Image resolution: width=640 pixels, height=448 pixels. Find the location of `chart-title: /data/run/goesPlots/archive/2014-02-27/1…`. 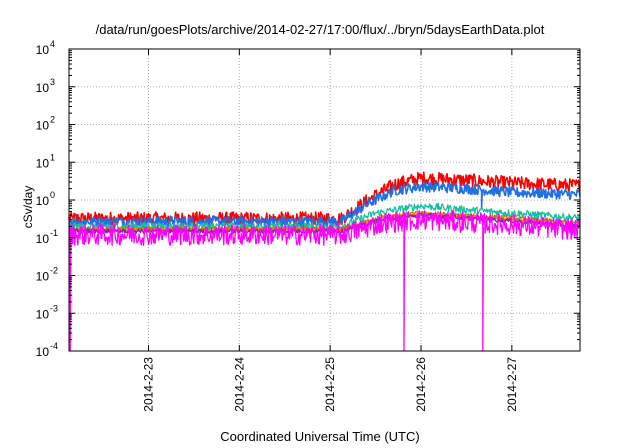

chart-title: /data/run/goesPlots/archive/2014-02-27/1… is located at coordinates (320, 29).